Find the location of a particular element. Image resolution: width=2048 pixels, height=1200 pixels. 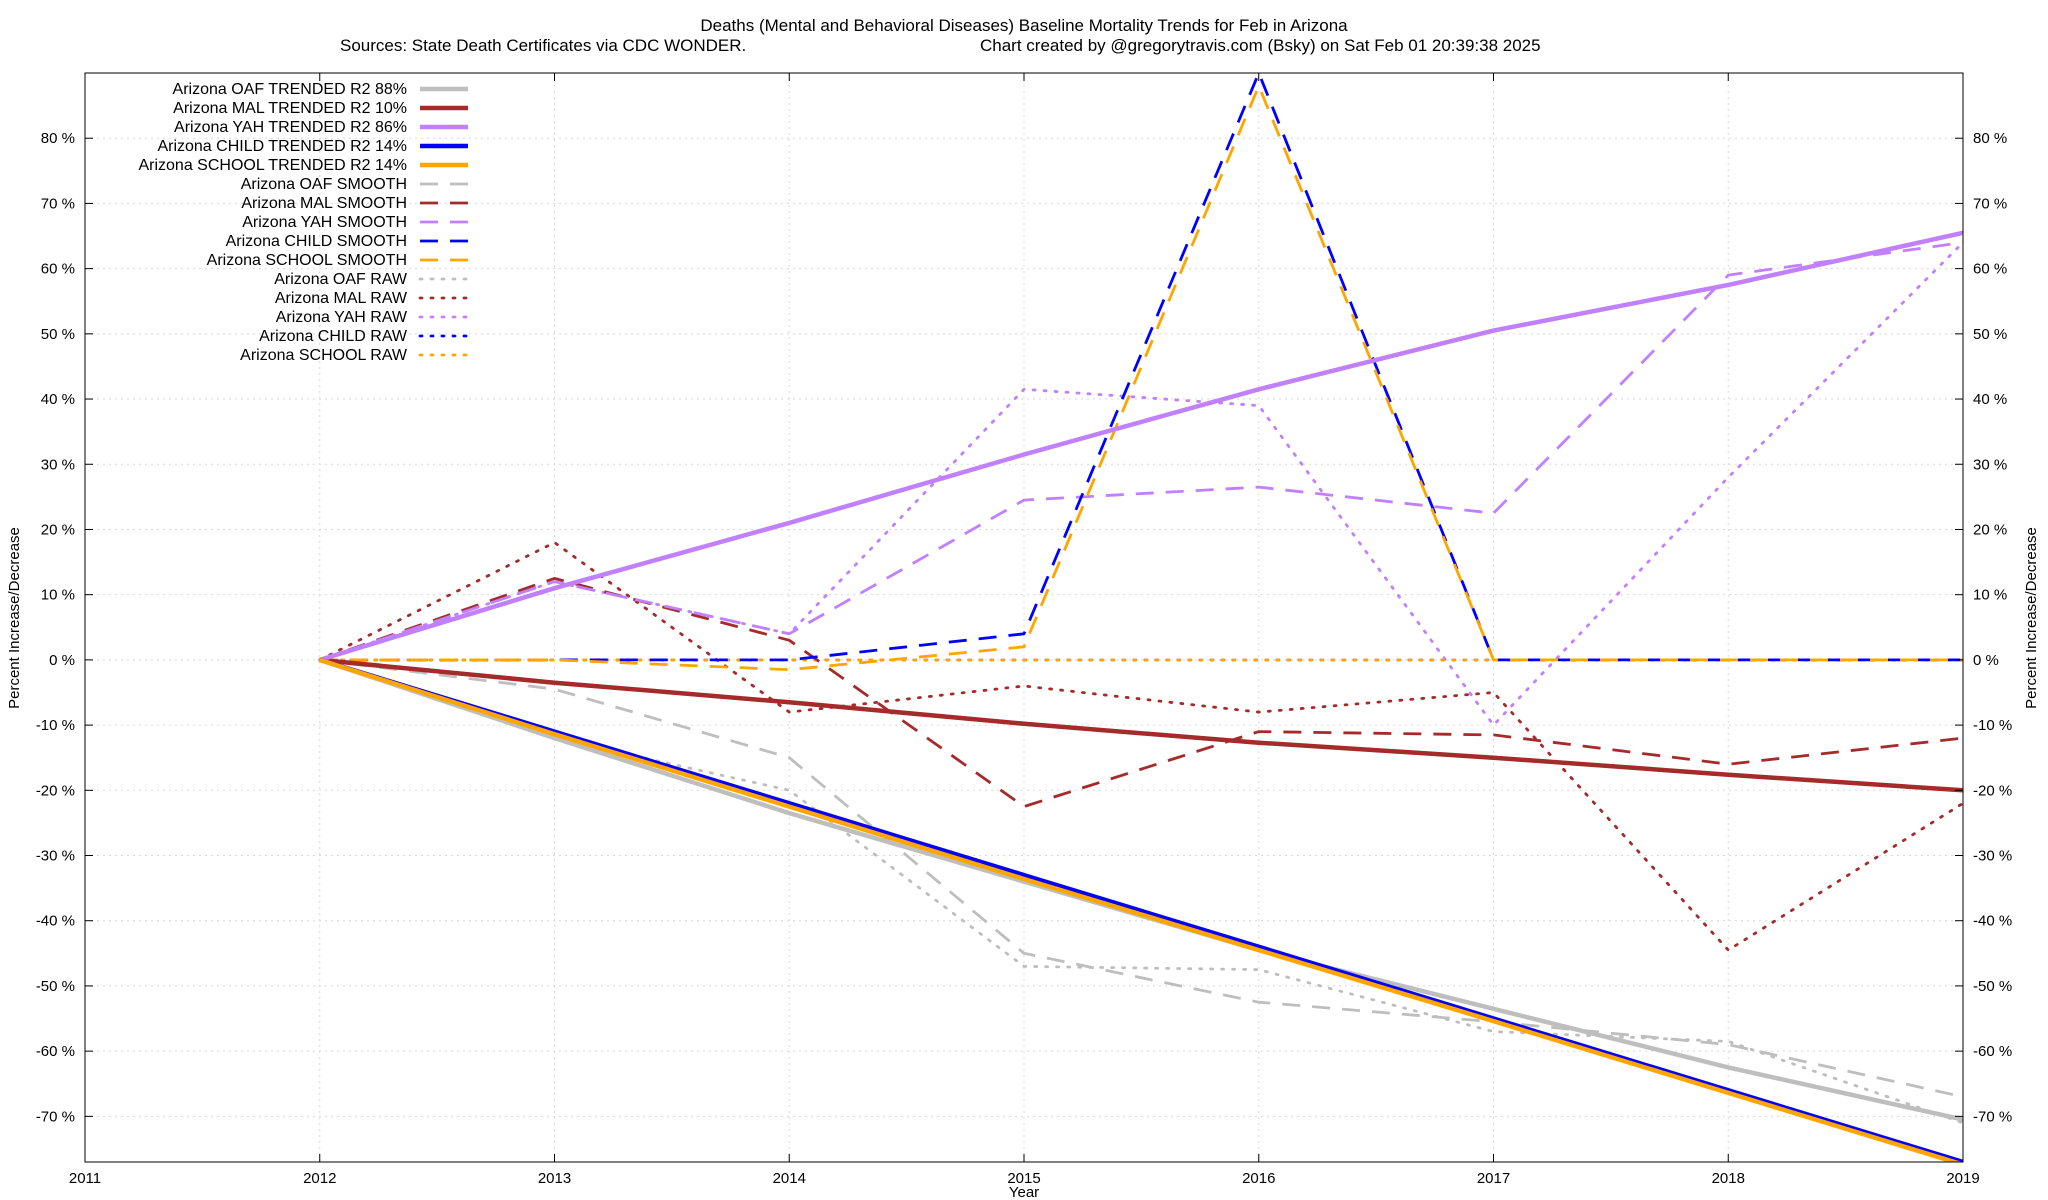

x-tick-label: 2012 is located at coordinates (319, 1178).